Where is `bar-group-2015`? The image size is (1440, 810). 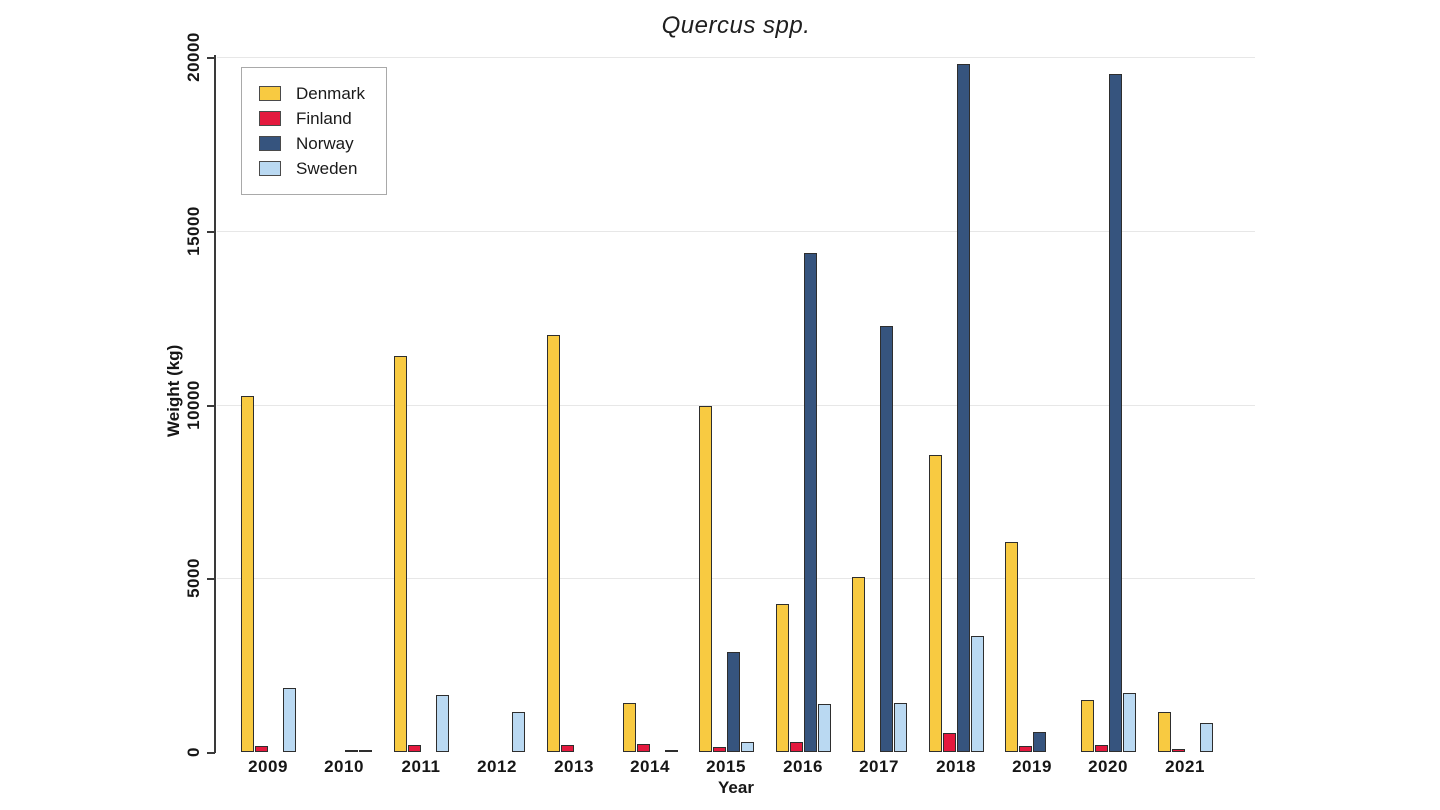
bar-group-2015 is located at coordinates (726, 404).